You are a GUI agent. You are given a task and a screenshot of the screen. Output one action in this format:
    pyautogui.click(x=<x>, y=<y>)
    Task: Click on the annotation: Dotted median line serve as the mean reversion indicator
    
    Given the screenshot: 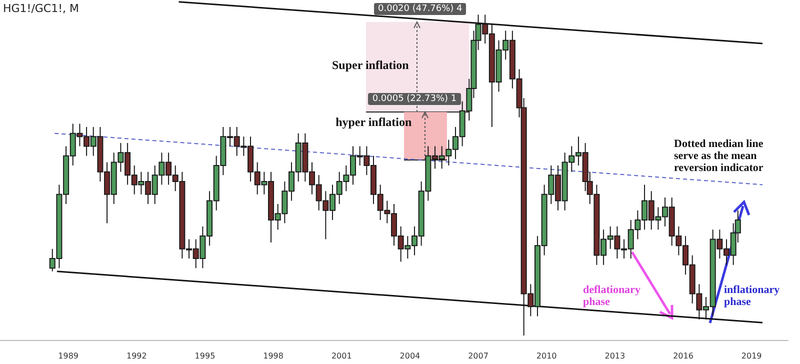 What is the action you would take?
    pyautogui.click(x=719, y=156)
    